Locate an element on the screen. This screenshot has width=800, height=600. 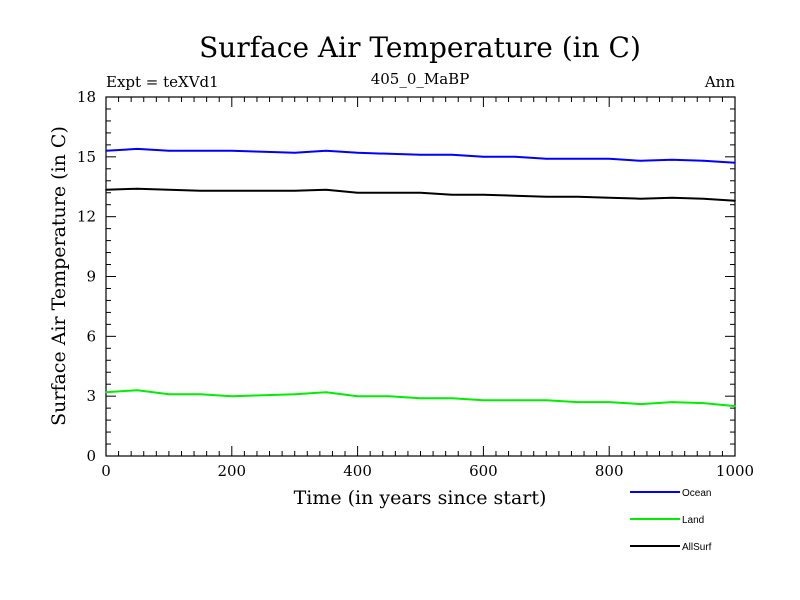
x-tick-label: 600 is located at coordinates (483, 471).